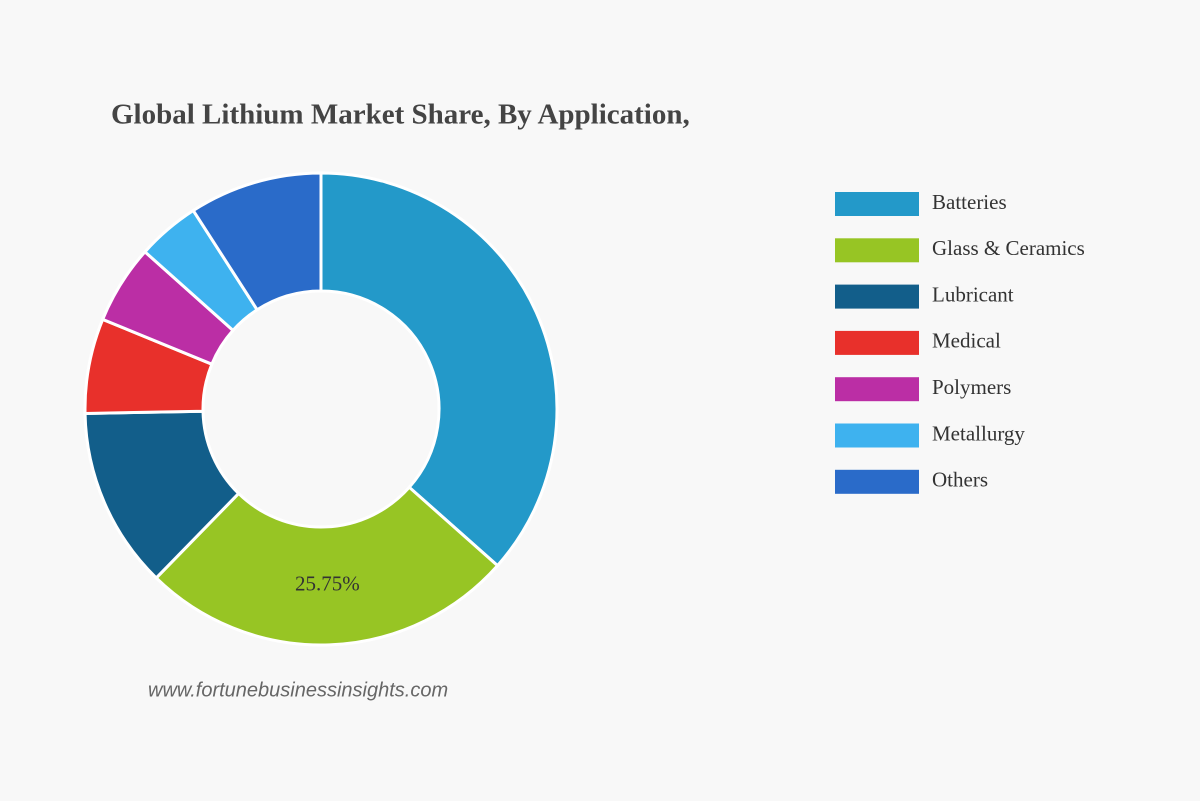 Image resolution: width=1200 pixels, height=801 pixels. I want to click on watermark: www.fortunebusinessinsights.com, so click(298, 690).